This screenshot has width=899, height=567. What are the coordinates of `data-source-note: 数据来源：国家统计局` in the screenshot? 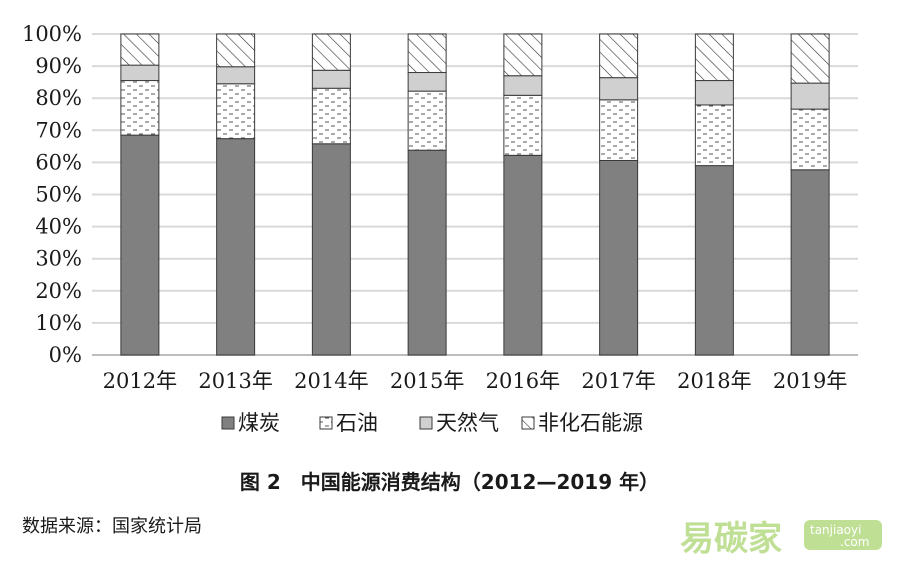 It's located at (112, 526).